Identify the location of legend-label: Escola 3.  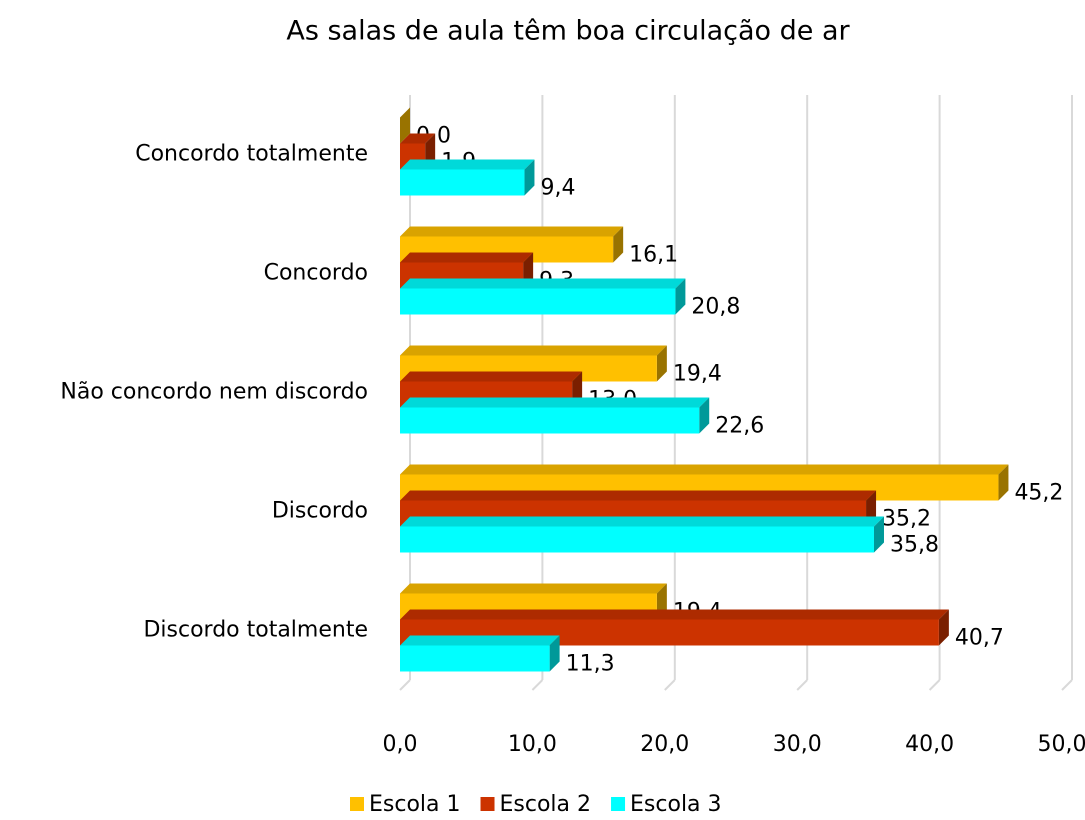
(676, 804).